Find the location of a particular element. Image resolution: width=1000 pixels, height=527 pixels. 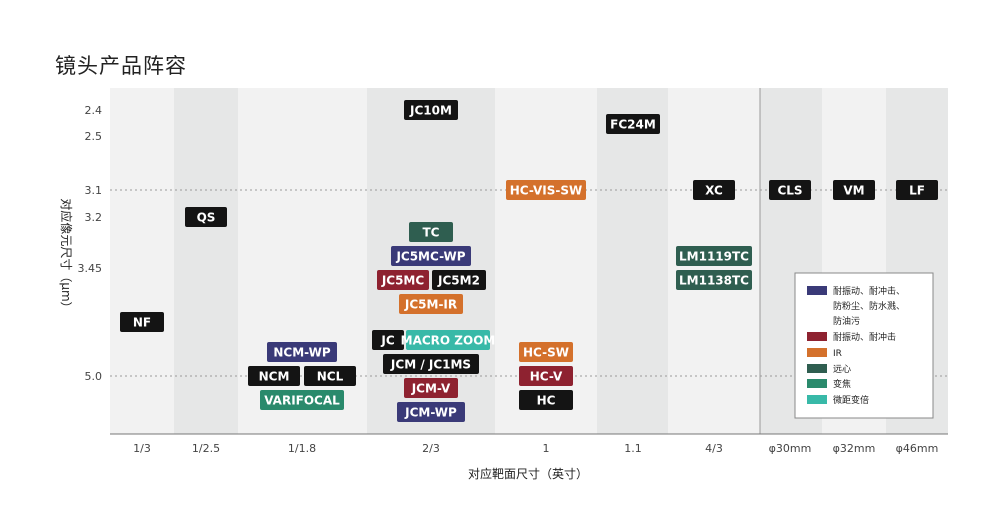

product-tag: CLS is located at coordinates (790, 190).